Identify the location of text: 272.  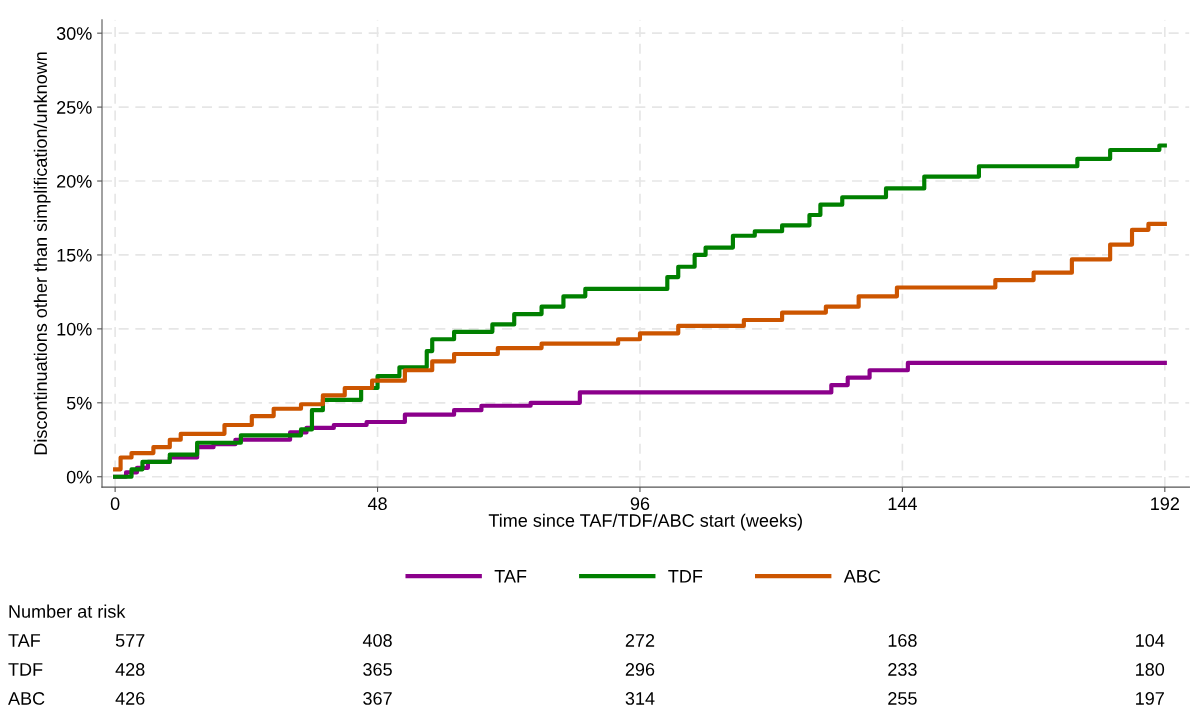
(640, 640).